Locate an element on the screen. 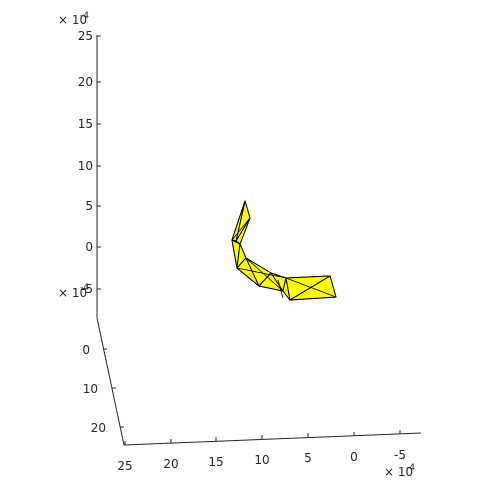 This screenshot has height=500, width=500. z-tick-label: 15 is located at coordinates (85, 124).